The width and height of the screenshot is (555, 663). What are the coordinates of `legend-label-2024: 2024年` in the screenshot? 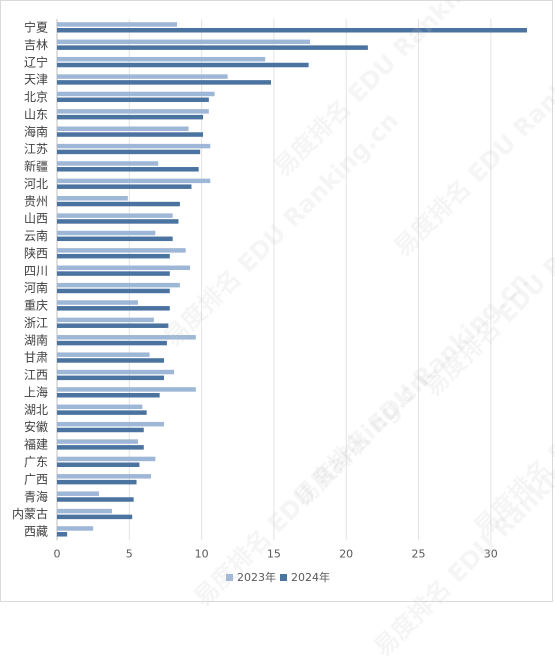 It's located at (310, 577).